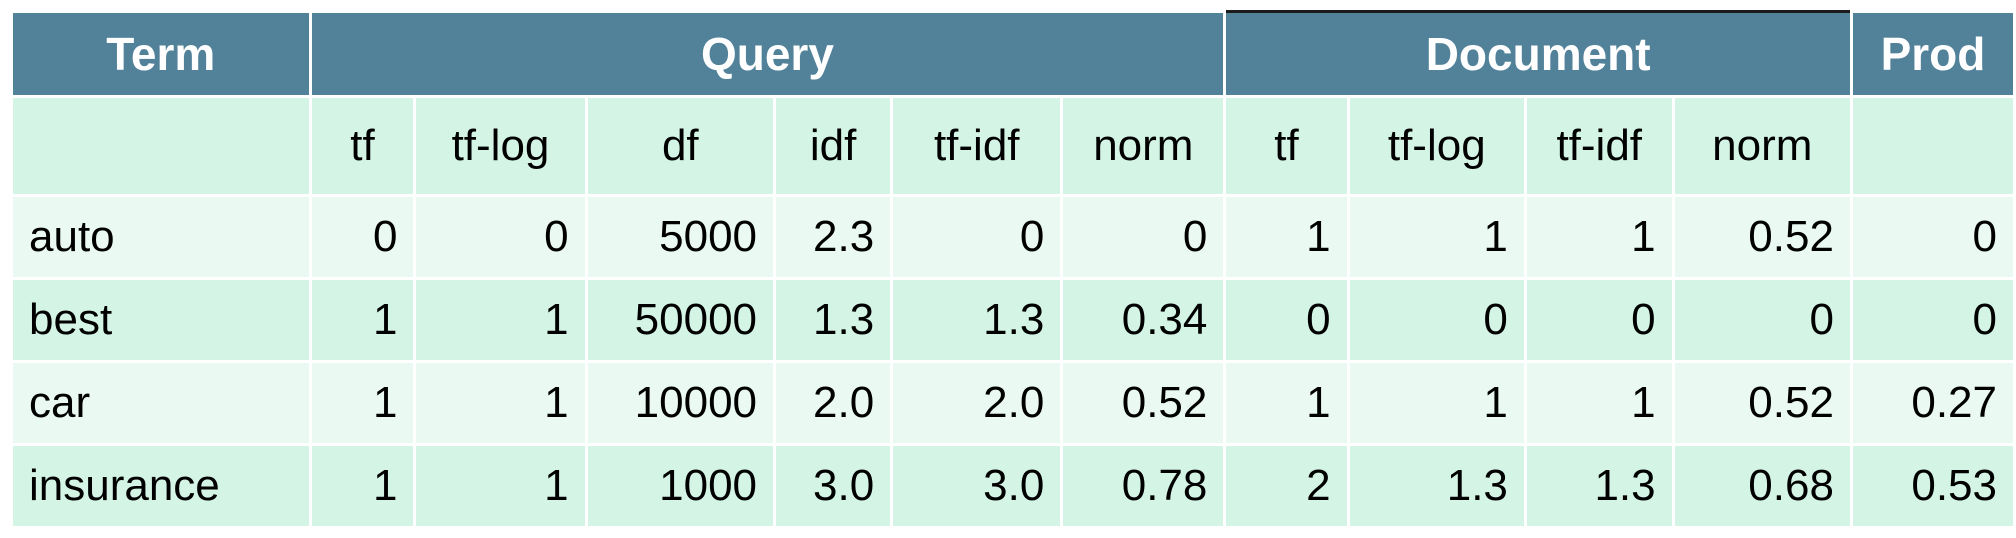 This screenshot has width=2016, height=538. Describe the element at coordinates (161, 54) in the screenshot. I see `term-group-header: Term` at that location.